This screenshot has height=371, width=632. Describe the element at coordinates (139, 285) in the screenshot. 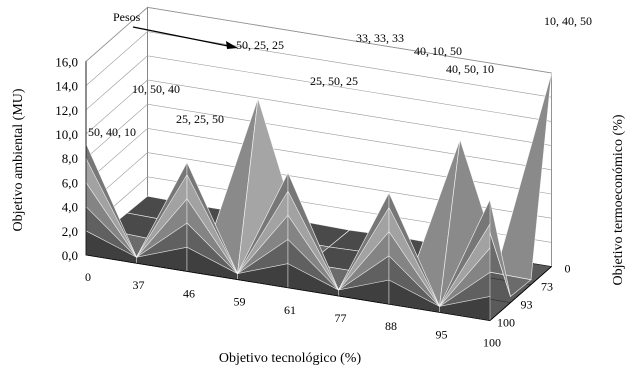

I see `x-tick-label: 37` at that location.